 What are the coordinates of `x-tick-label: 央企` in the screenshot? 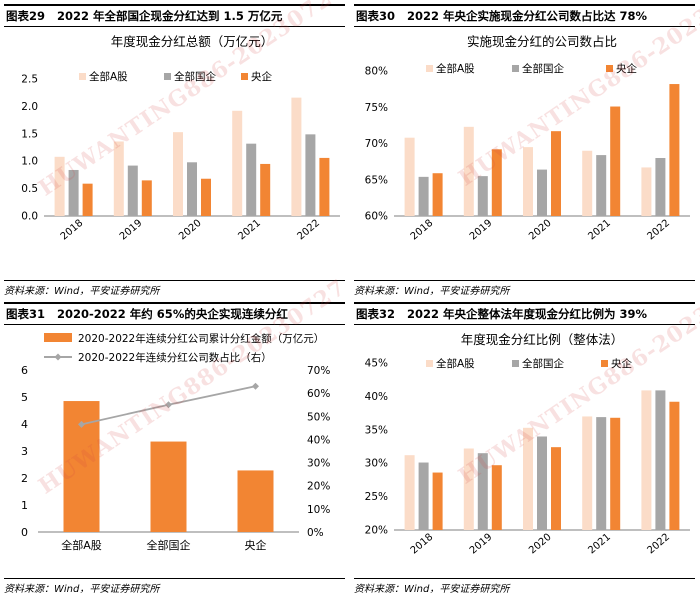 It's located at (256, 545).